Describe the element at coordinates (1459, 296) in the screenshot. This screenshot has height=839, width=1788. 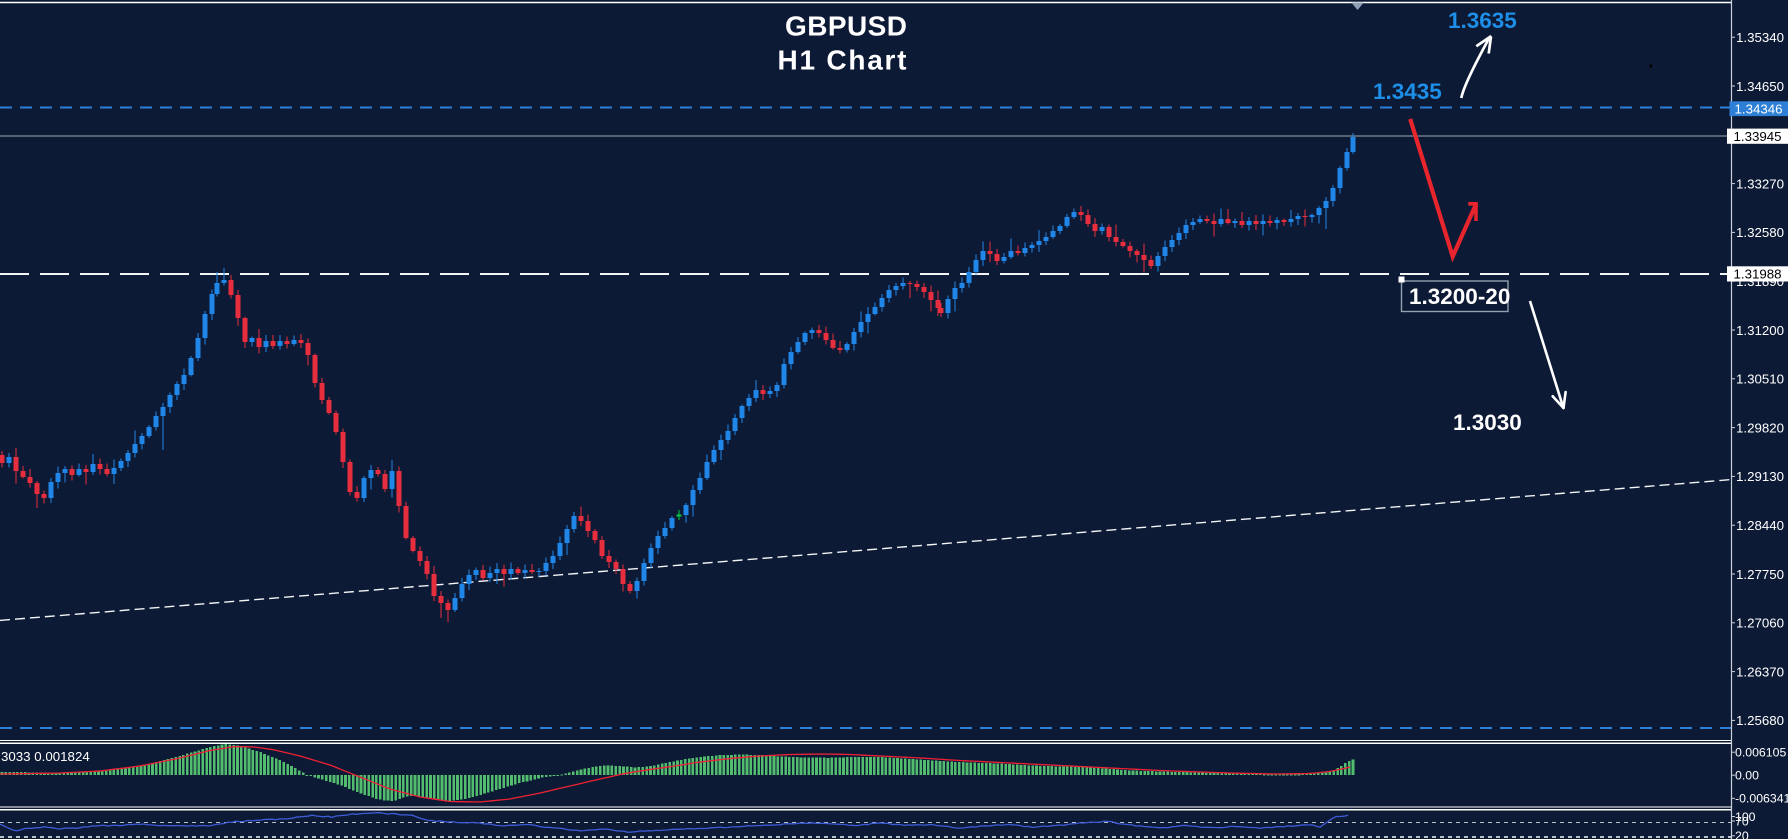
I see `svg-text: 1.3200-20` at that location.